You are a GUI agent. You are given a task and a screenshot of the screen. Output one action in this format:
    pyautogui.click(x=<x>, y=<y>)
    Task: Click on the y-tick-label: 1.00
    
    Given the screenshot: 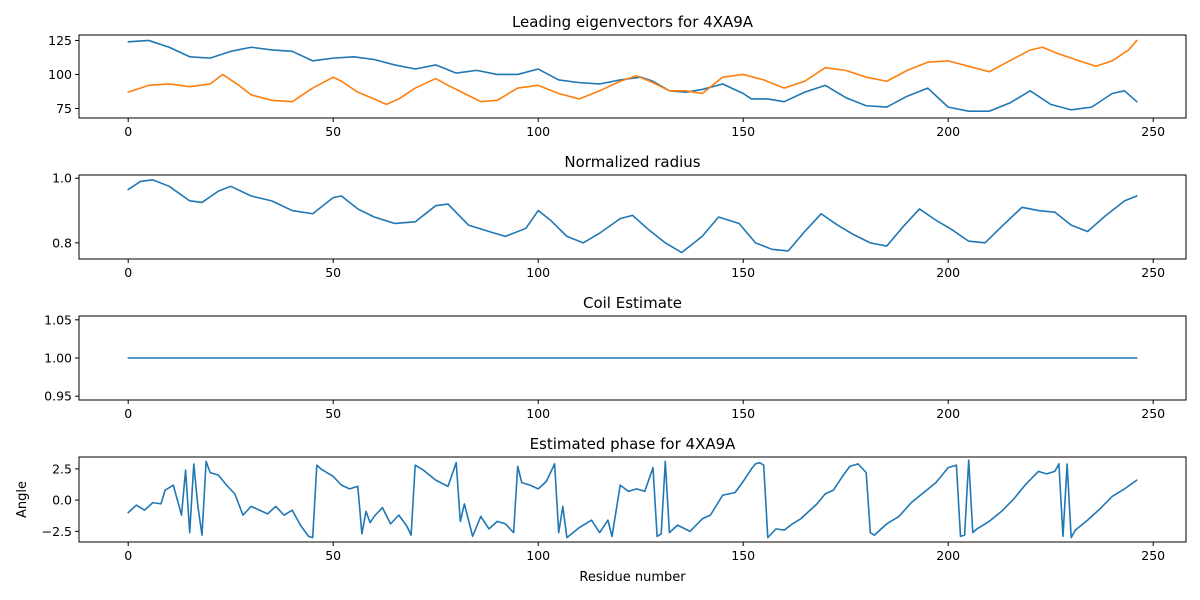 What is the action you would take?
    pyautogui.click(x=58, y=358)
    